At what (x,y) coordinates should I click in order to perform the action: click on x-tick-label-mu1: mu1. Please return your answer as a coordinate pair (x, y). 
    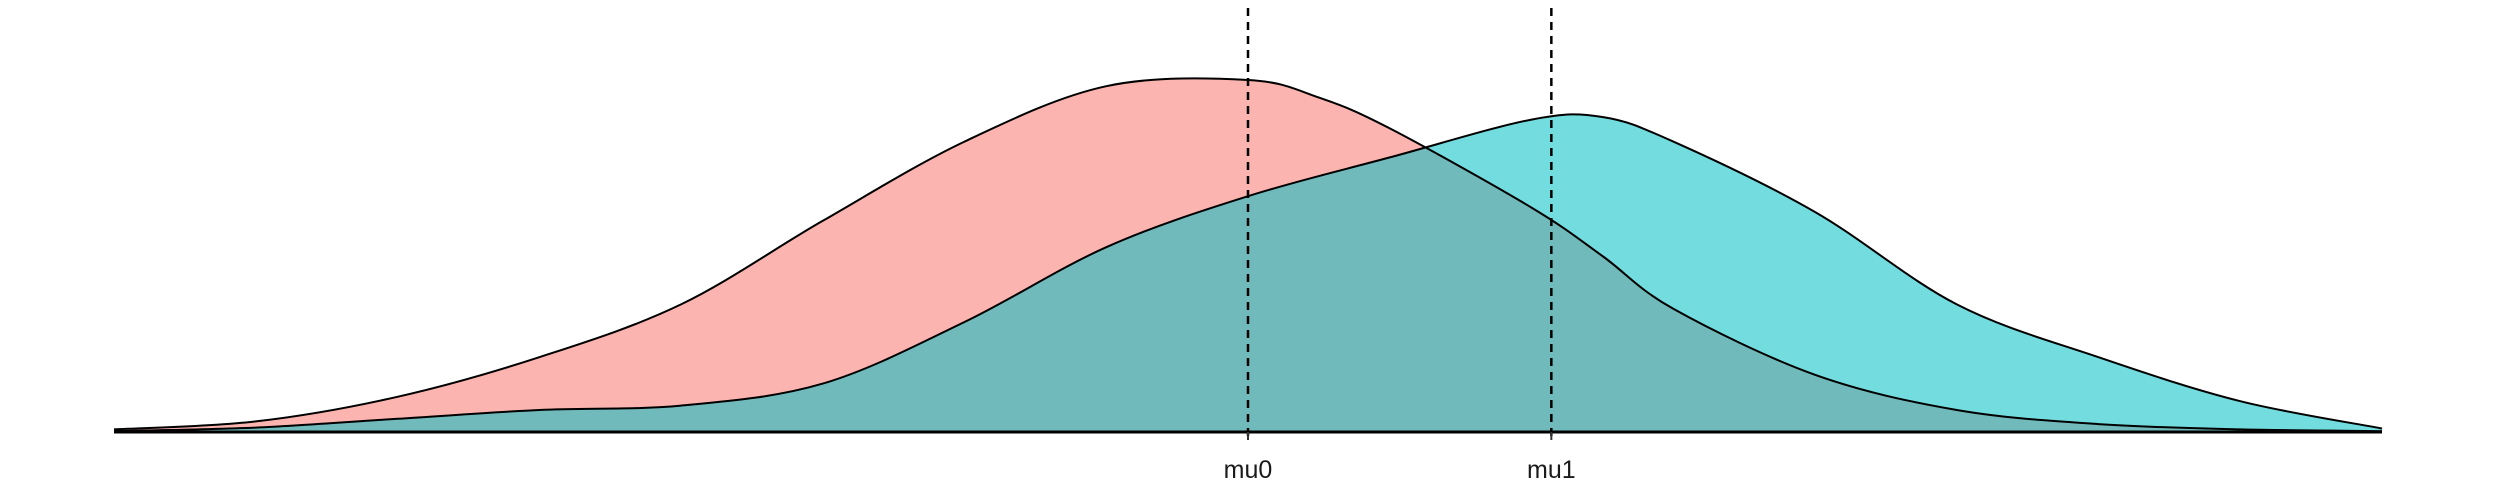
    Looking at the image, I should click on (1551, 468).